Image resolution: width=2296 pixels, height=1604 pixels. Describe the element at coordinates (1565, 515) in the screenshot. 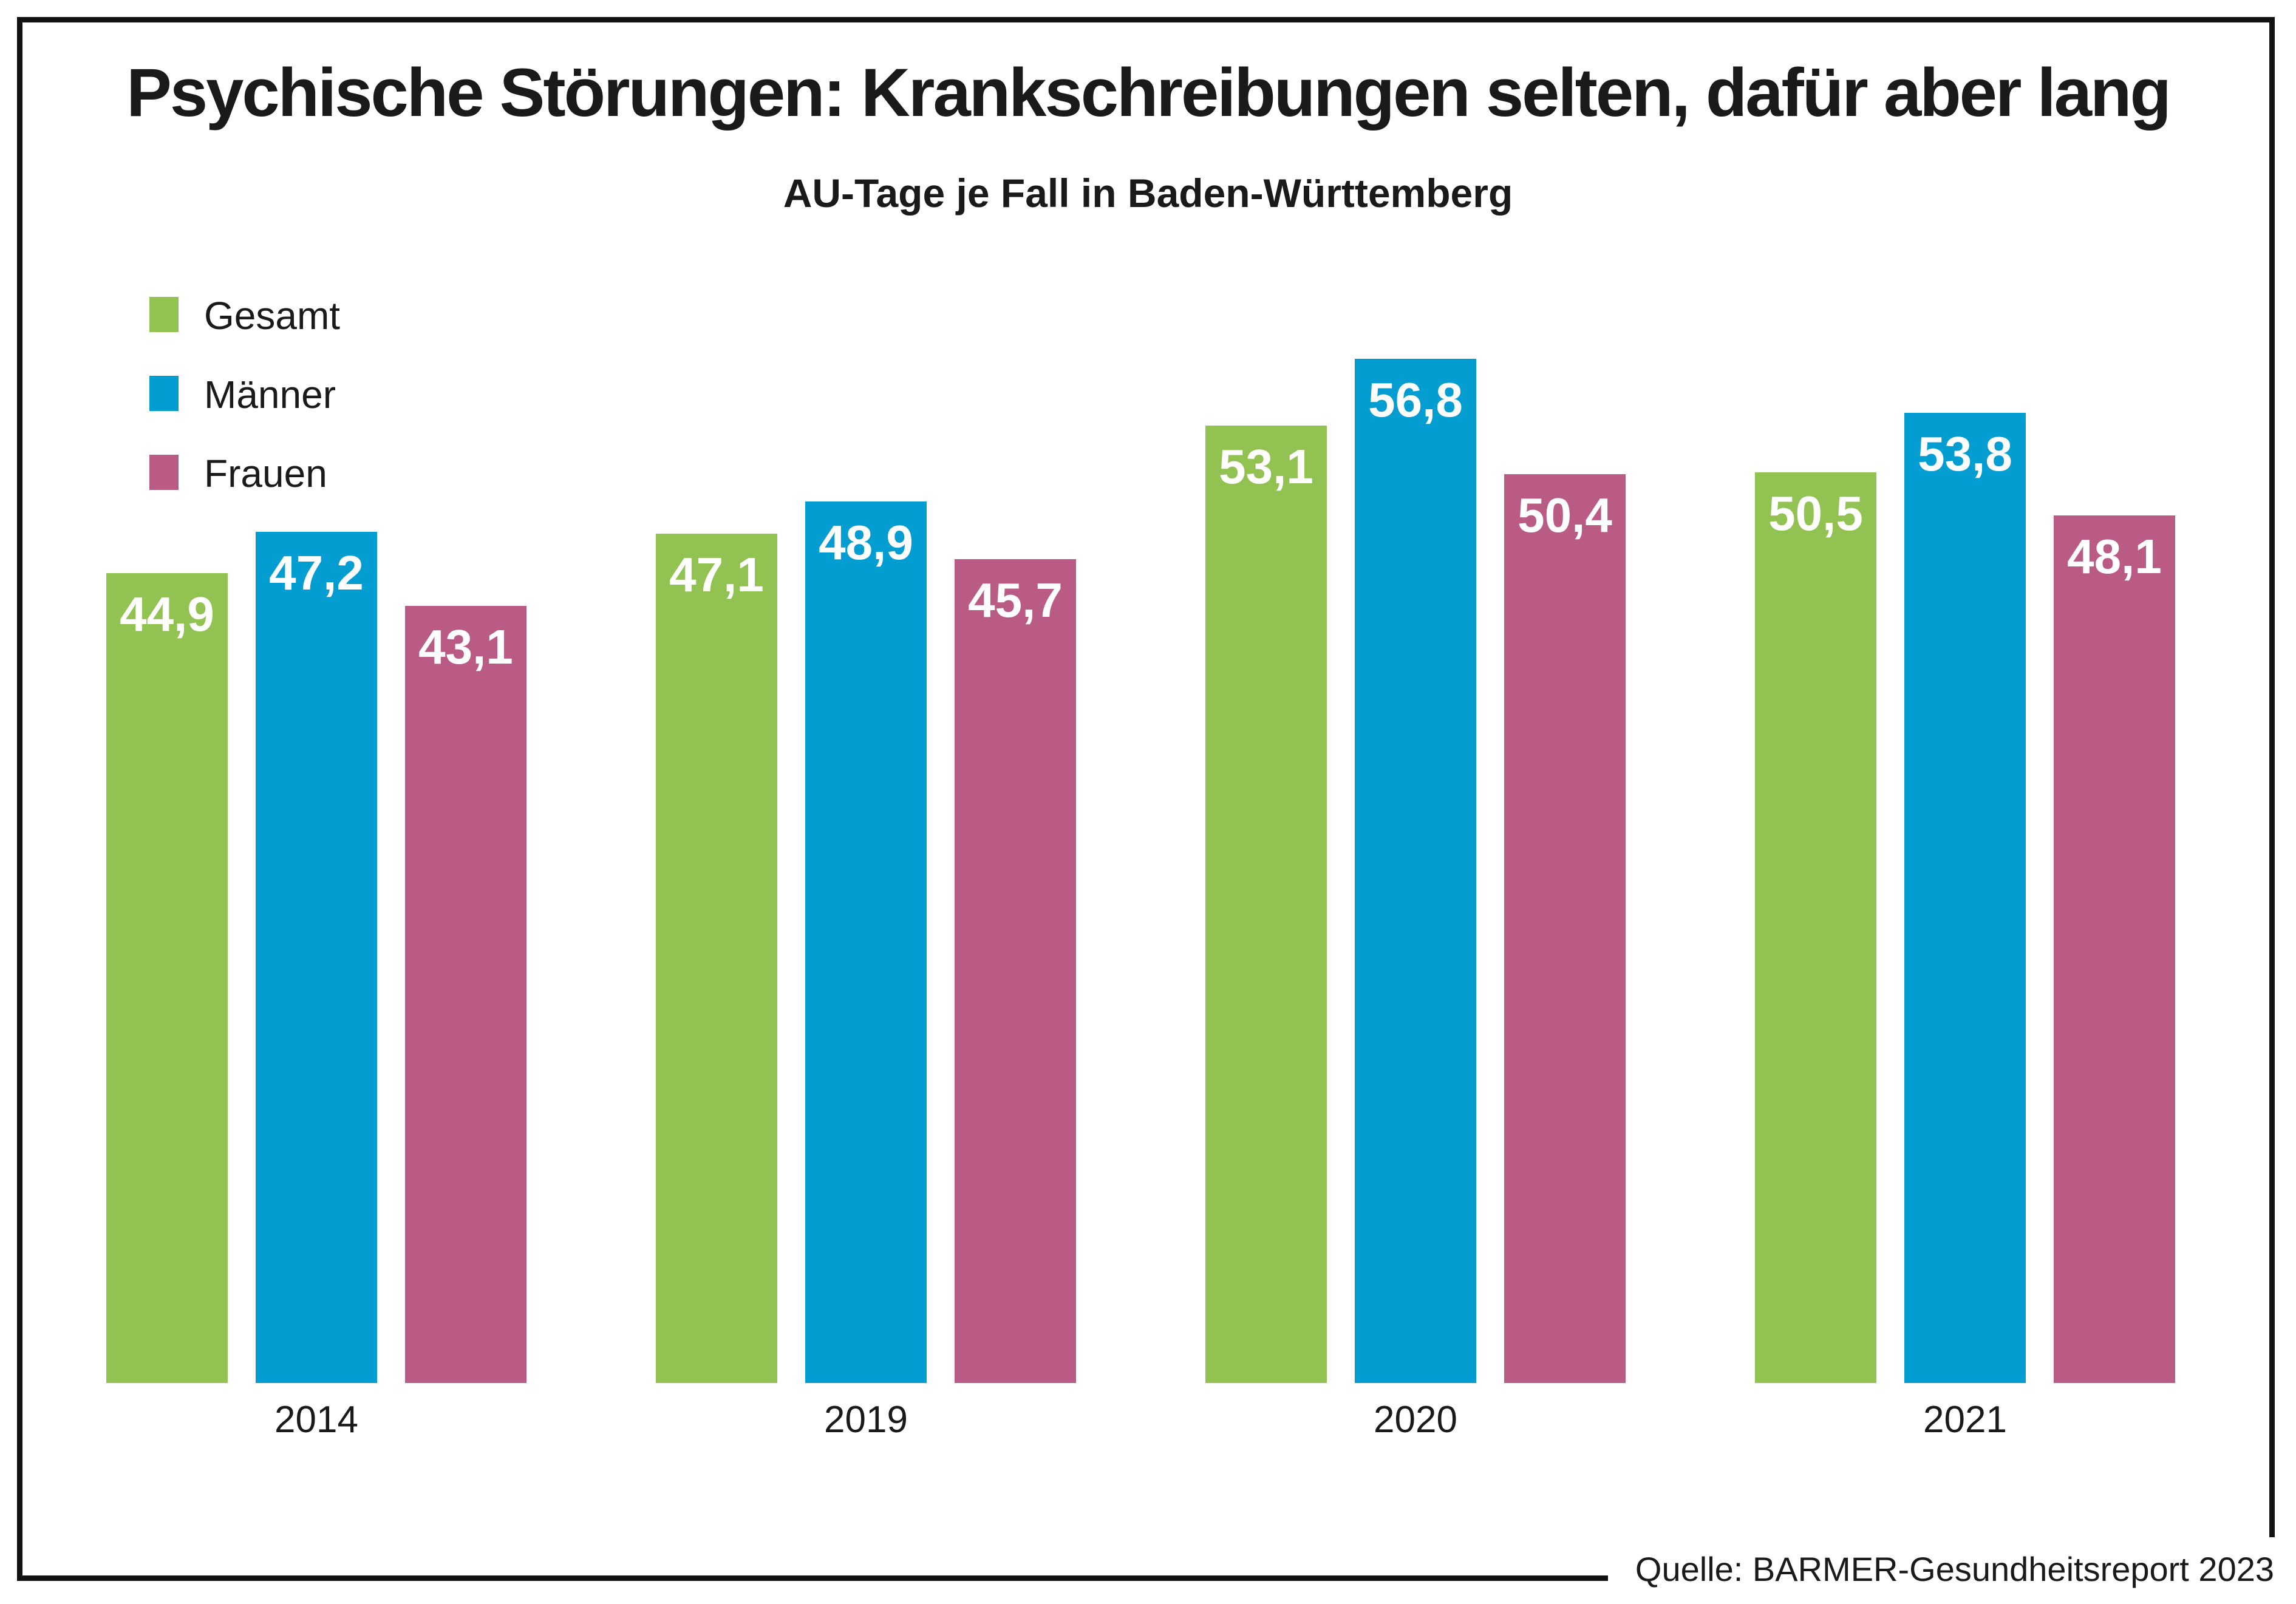

I see `bar-value-label: 50,4` at that location.